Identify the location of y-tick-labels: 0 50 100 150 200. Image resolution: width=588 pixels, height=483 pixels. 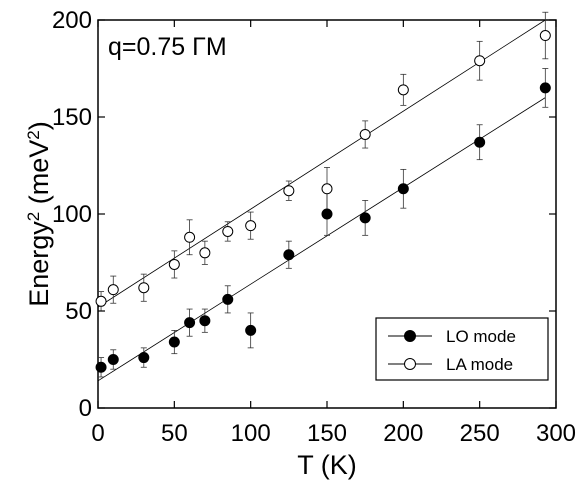
(72, 214).